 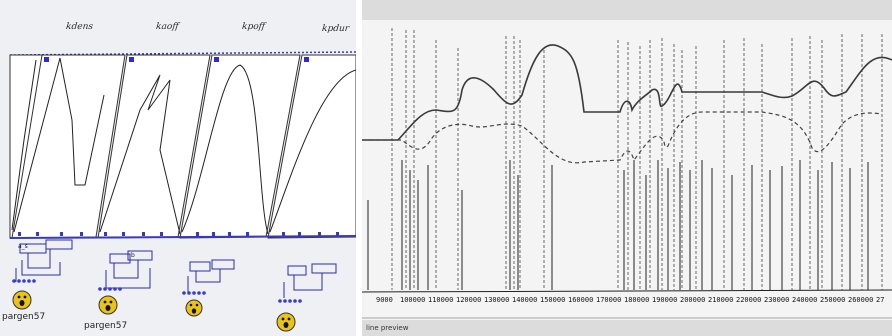 I want to click on time-tick: 240000, so click(x=805, y=300).